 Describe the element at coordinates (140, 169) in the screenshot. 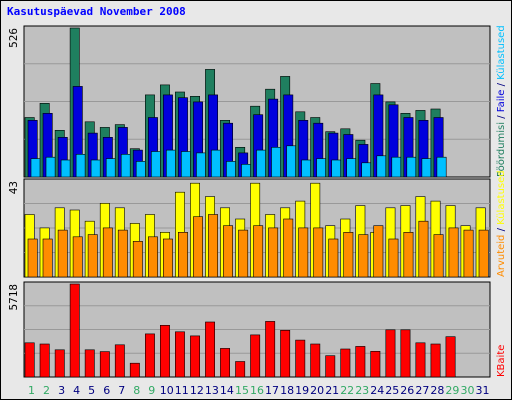

I see `bar-top-Külastused-8` at that location.